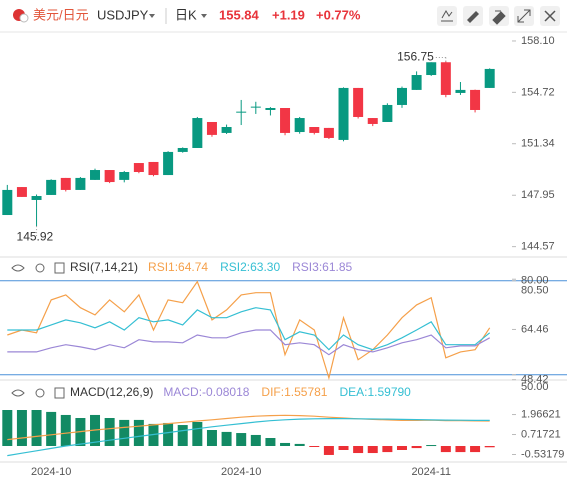 The height and width of the screenshot is (485, 567). I want to click on y-tick-label: 1.96621, so click(541, 414).